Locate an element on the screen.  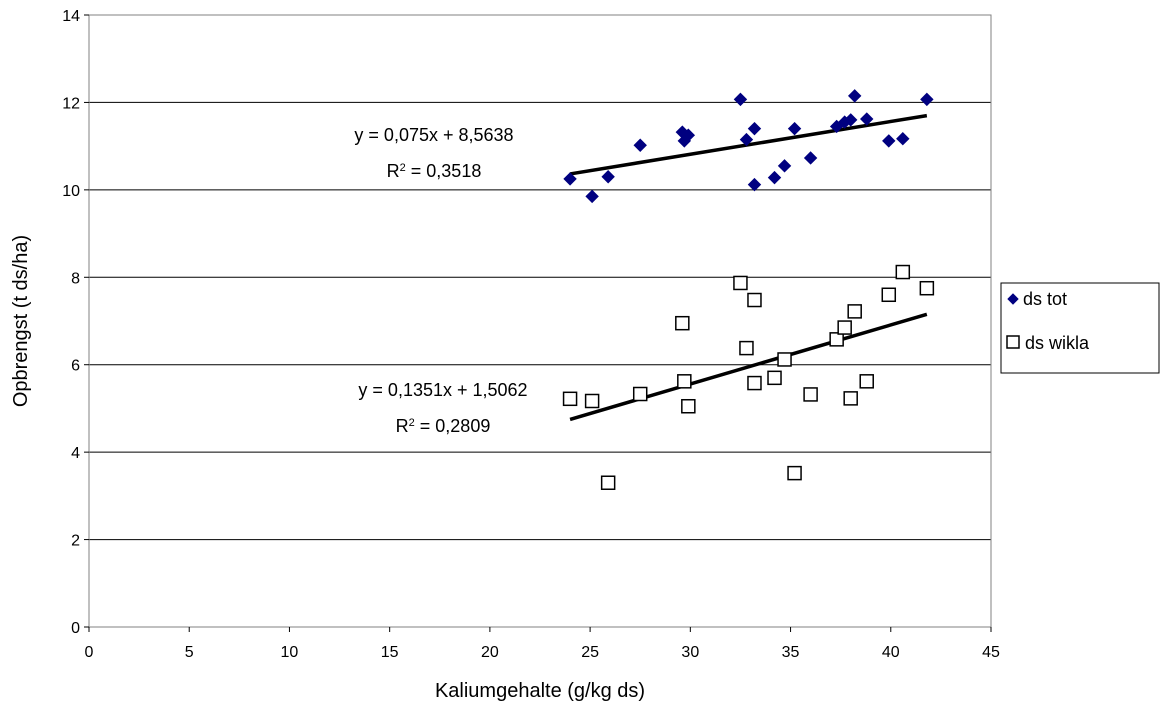
x-tick-label: 30 is located at coordinates (690, 652).